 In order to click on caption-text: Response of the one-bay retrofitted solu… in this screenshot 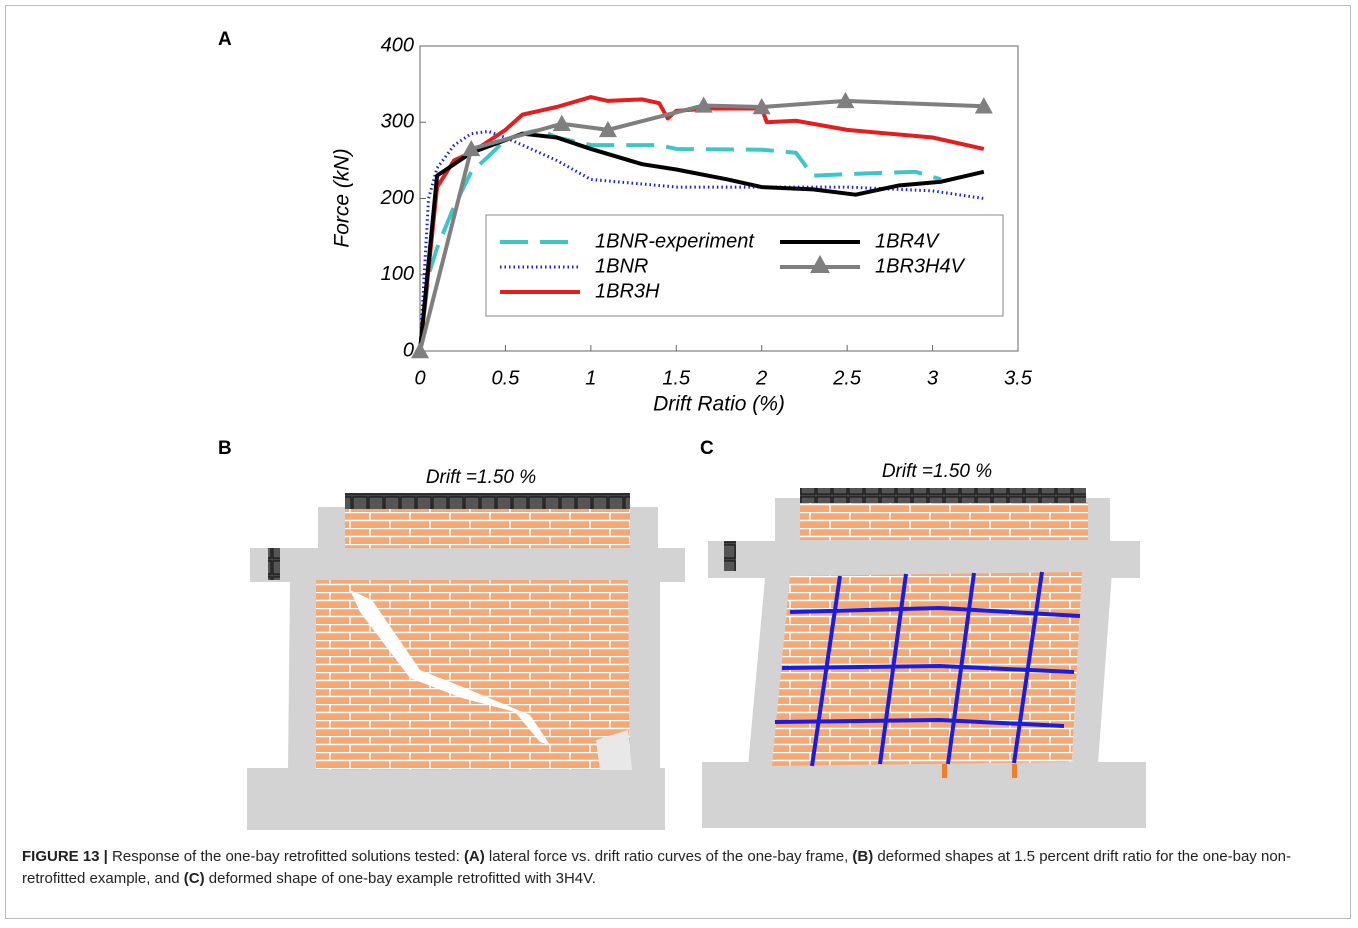, I will do `click(285, 856)`.